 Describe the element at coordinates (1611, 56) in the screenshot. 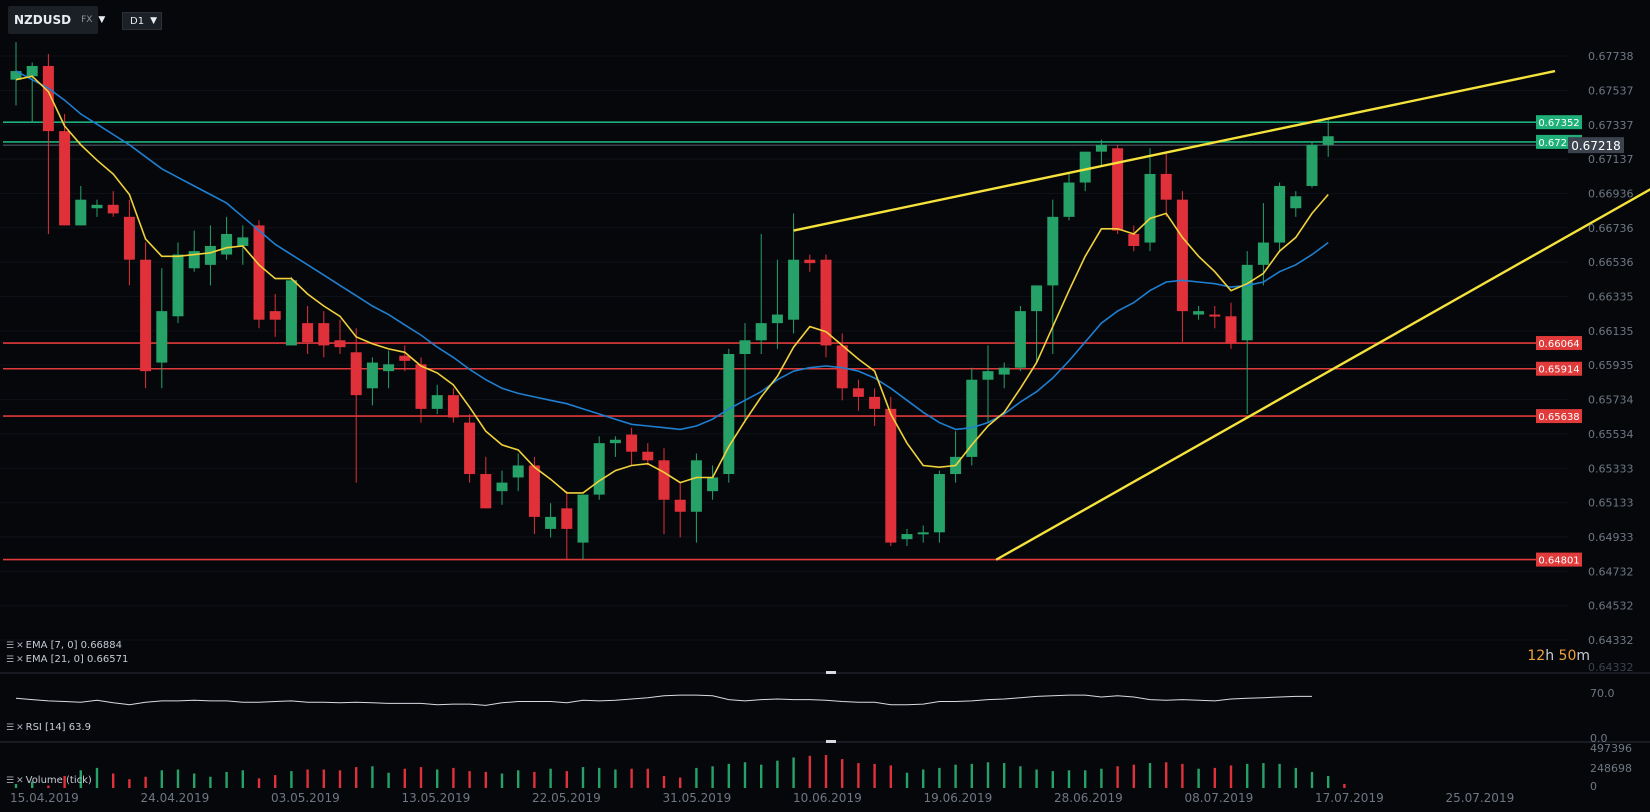

I see `price-tick-label: 0.67738` at that location.